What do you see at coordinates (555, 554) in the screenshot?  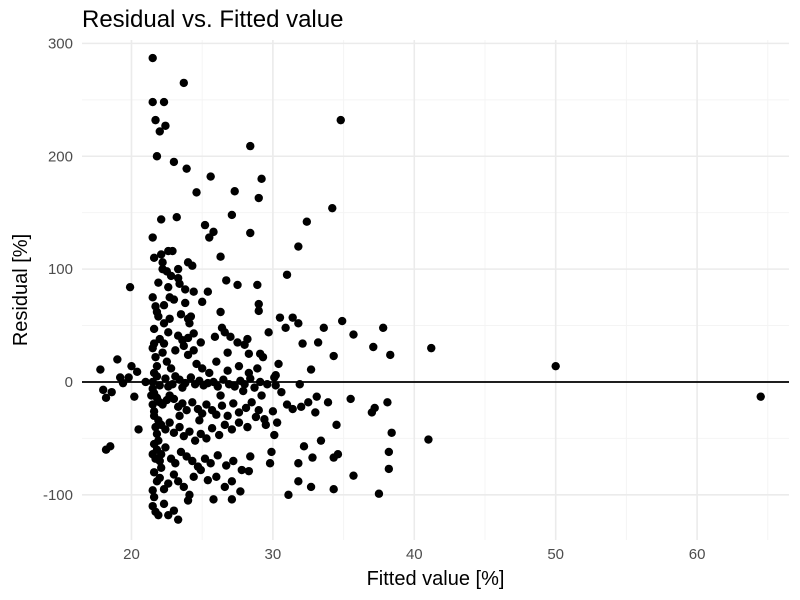 I see `x-tick-label: 50` at bounding box center [555, 554].